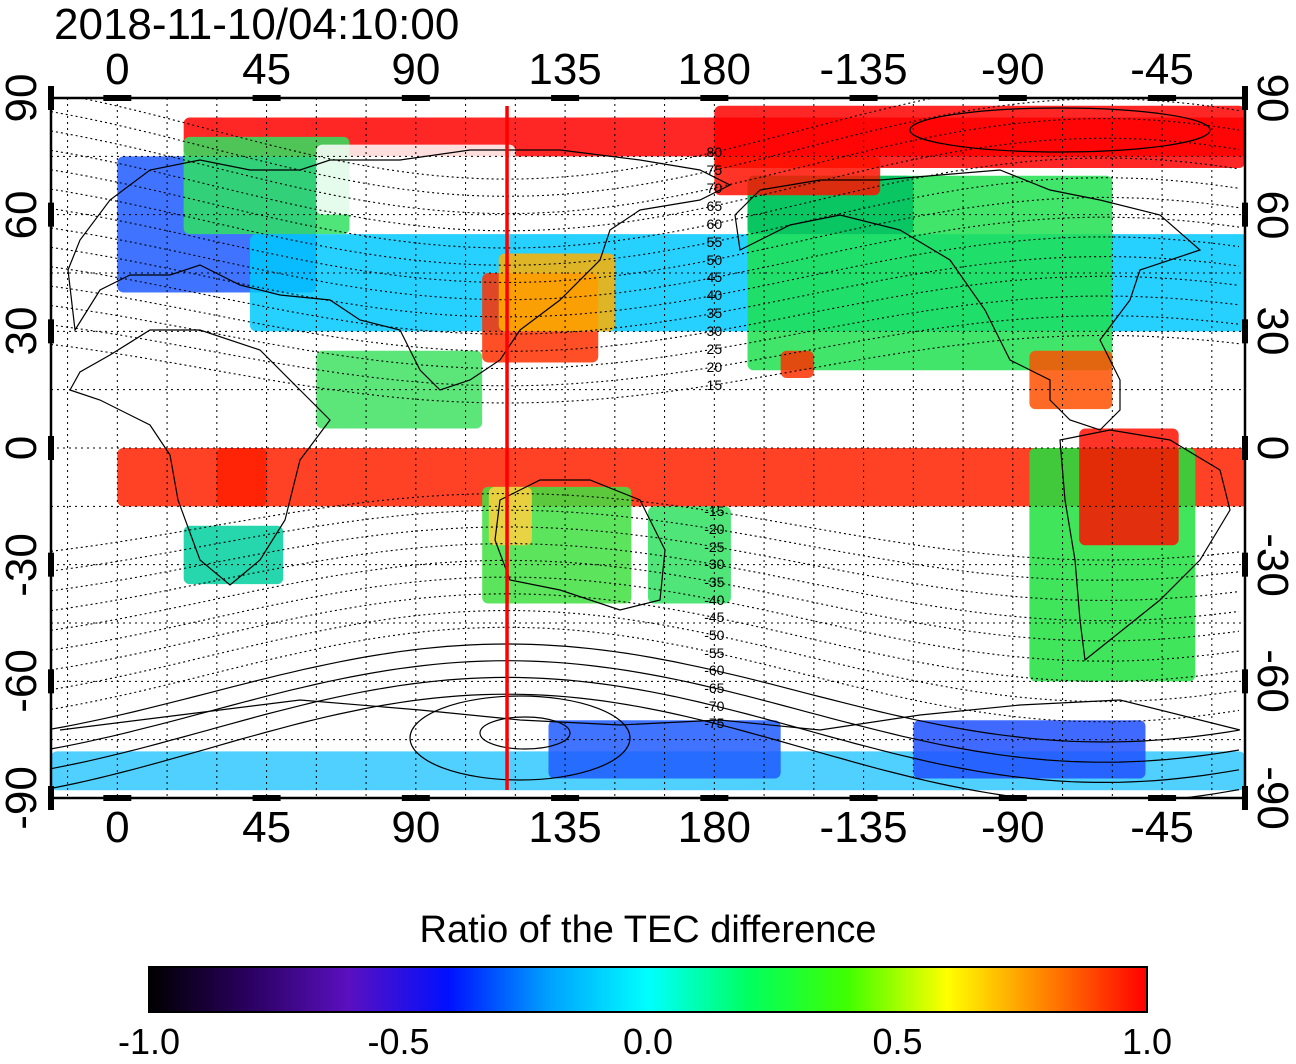 This screenshot has width=1296, height=1064. Describe the element at coordinates (714, 705) in the screenshot. I see `maglat-label: -70` at that location.